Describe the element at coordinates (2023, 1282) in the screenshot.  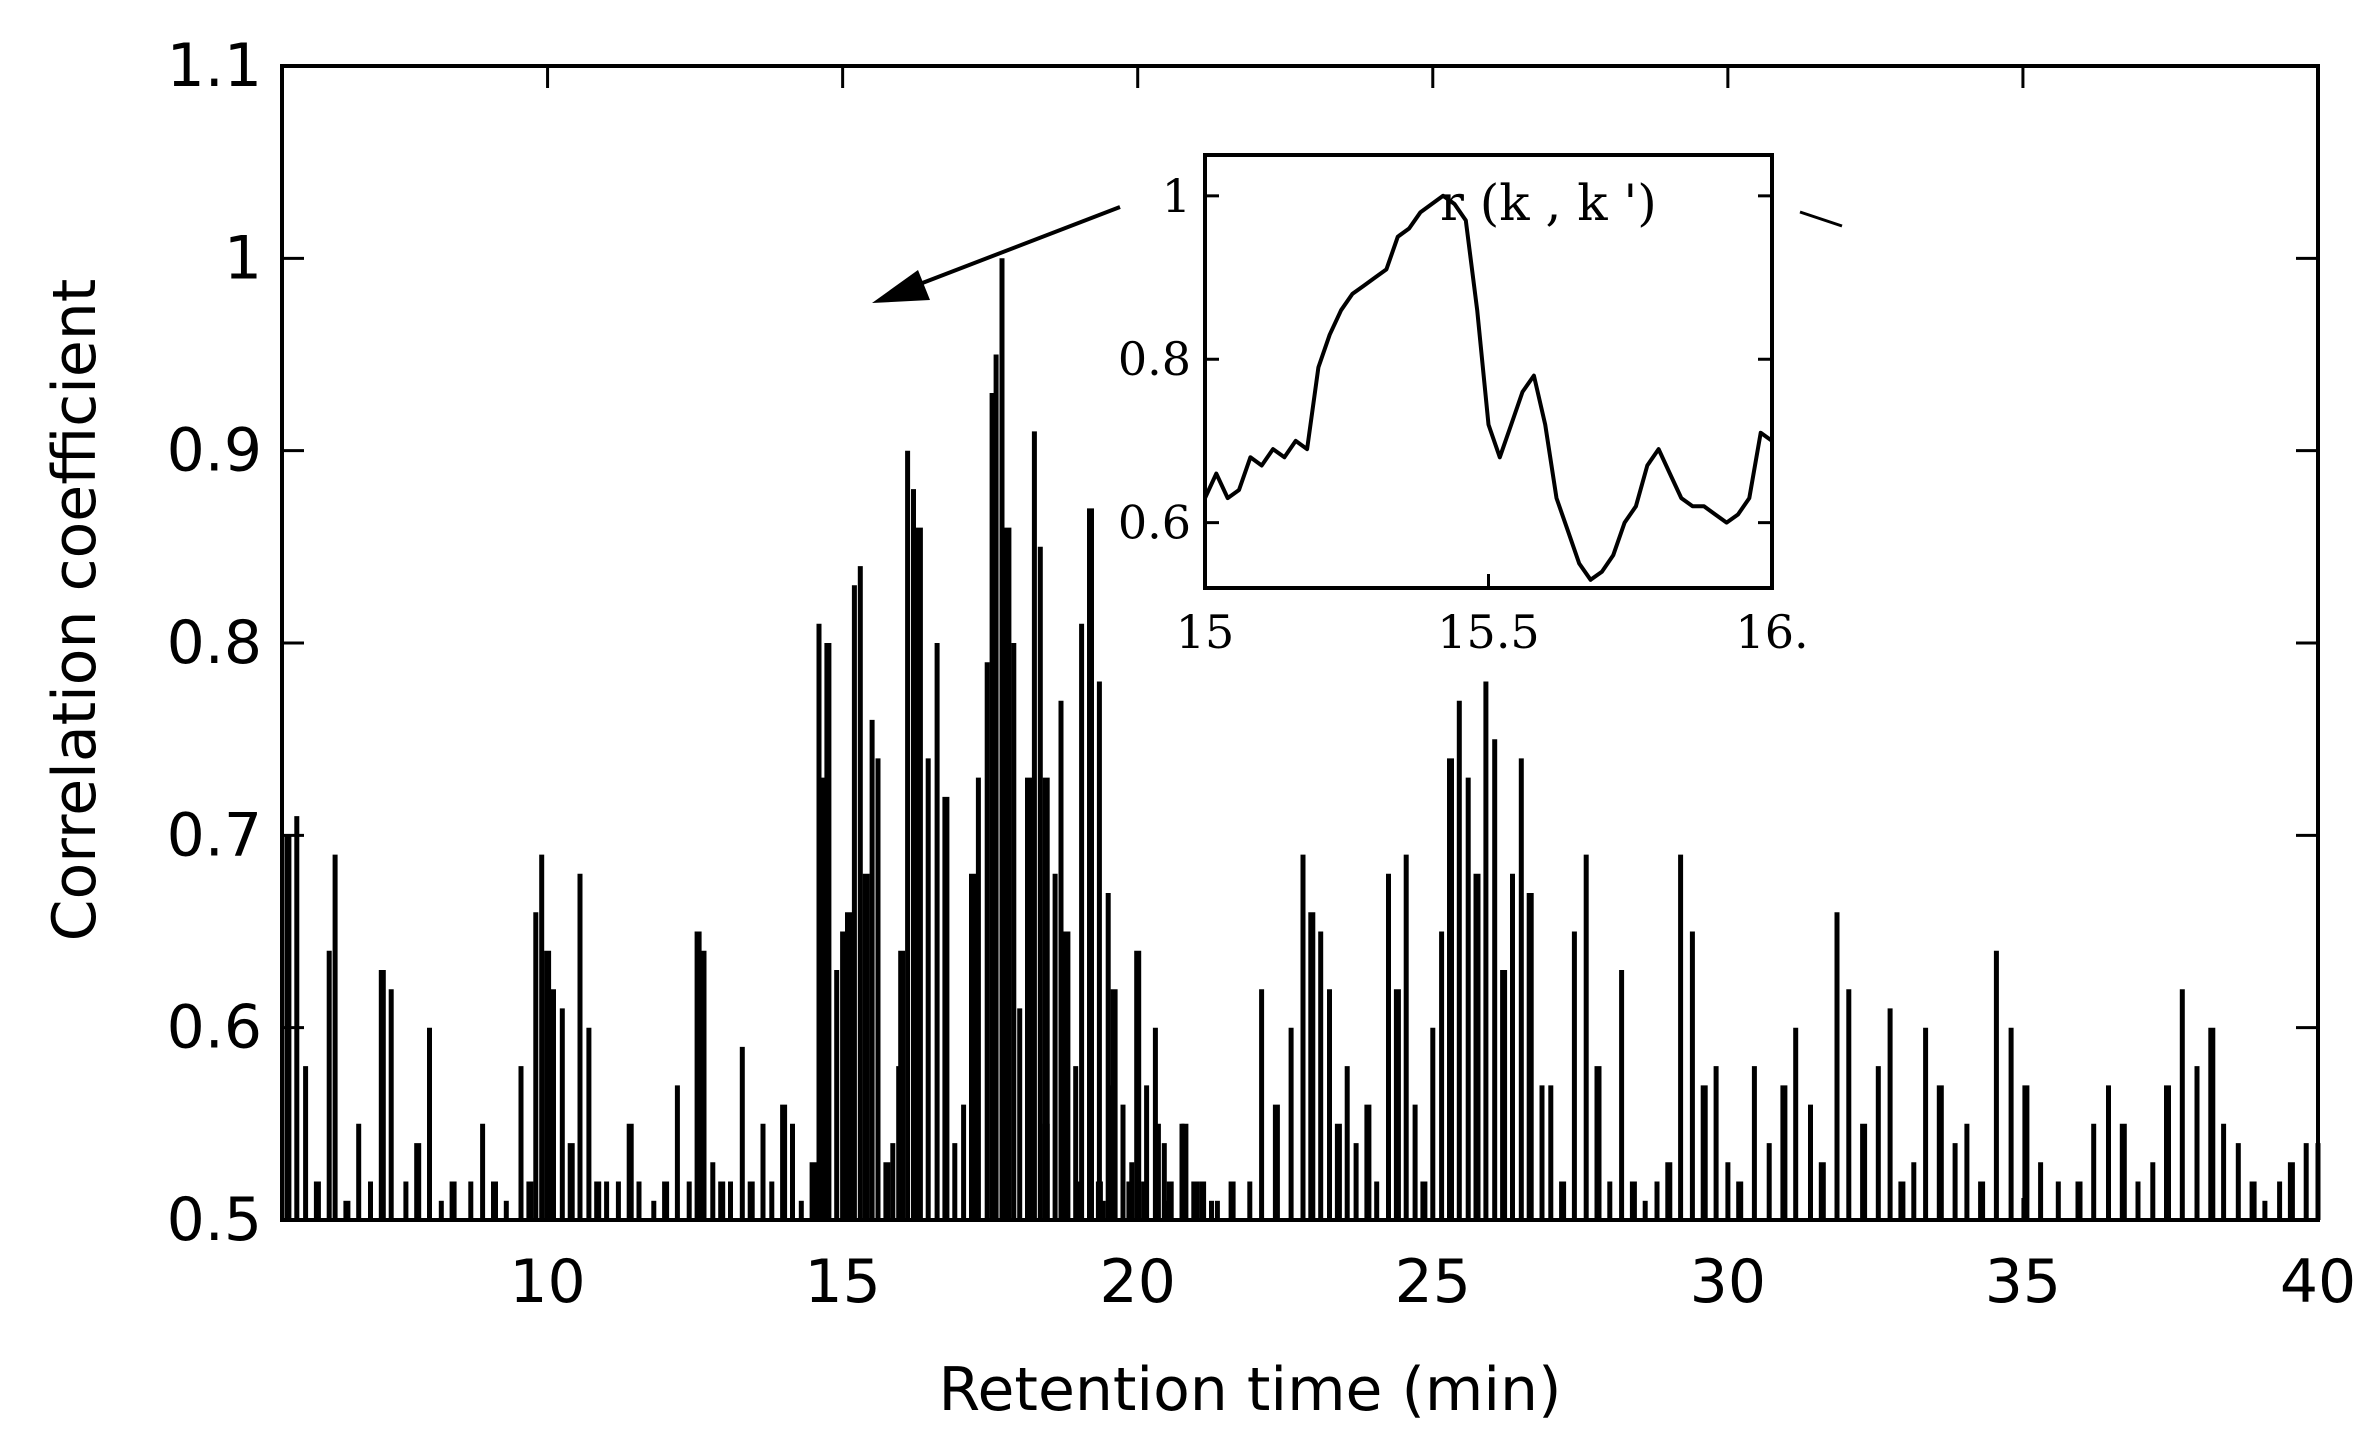
I see `x-tick-label: 35` at that location.